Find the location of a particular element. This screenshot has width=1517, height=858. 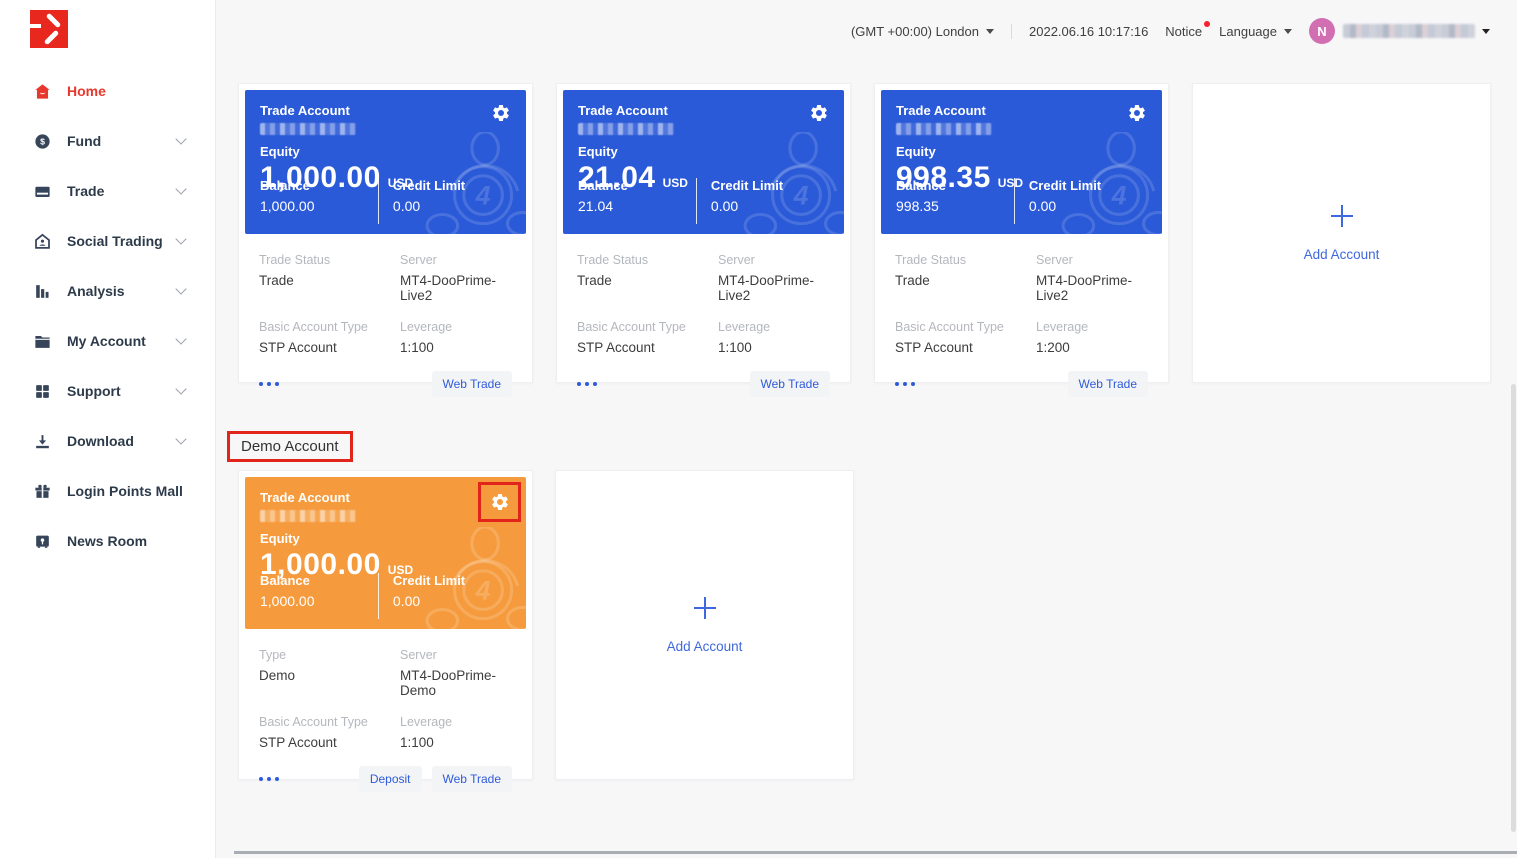

notice-label: Notice is located at coordinates (1184, 31).